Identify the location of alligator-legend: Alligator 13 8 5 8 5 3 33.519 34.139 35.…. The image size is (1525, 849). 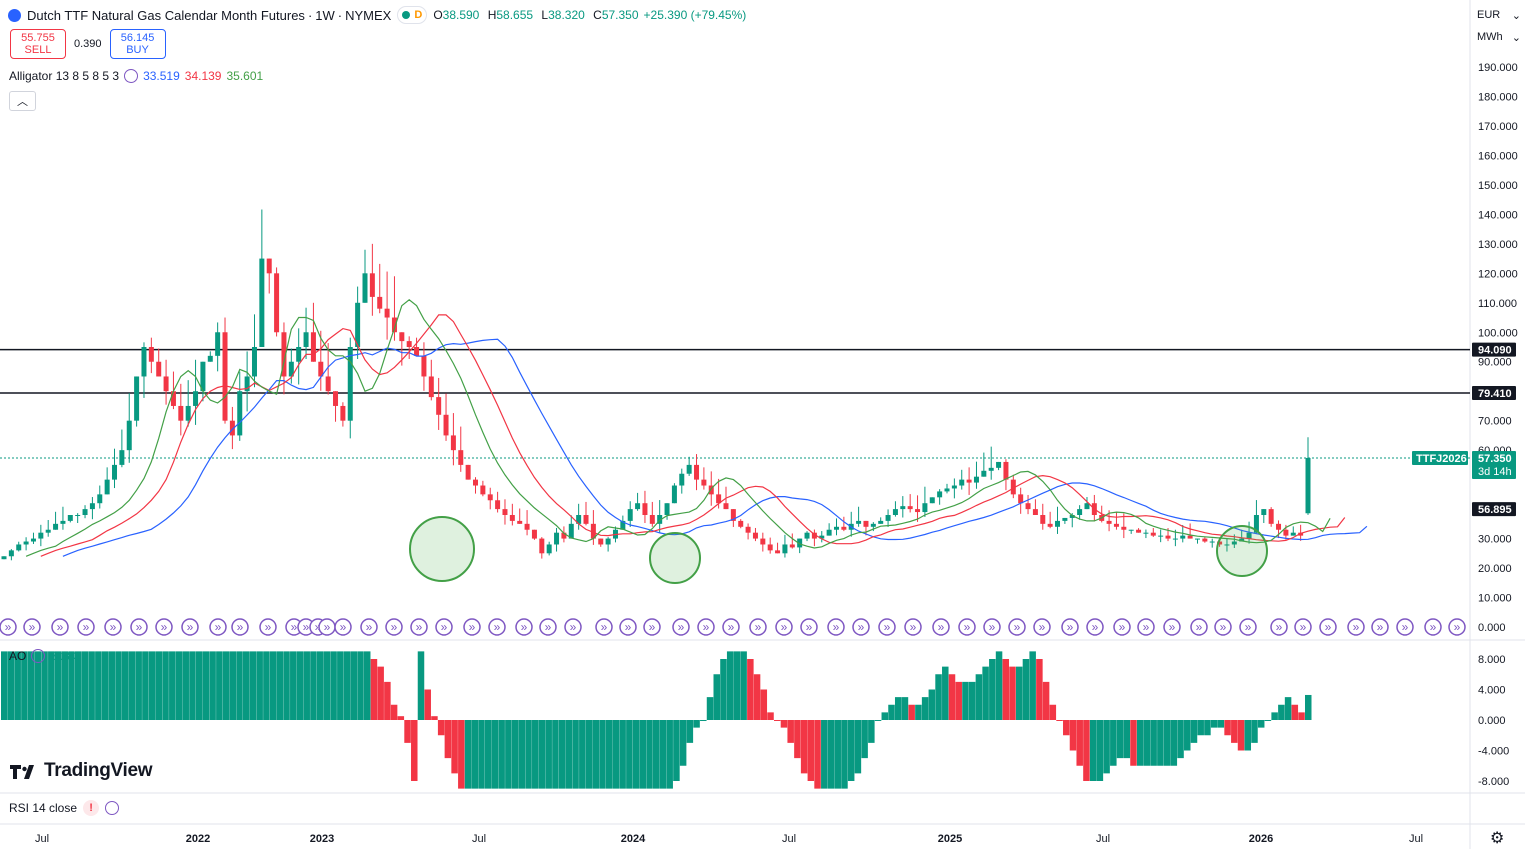
(136, 76).